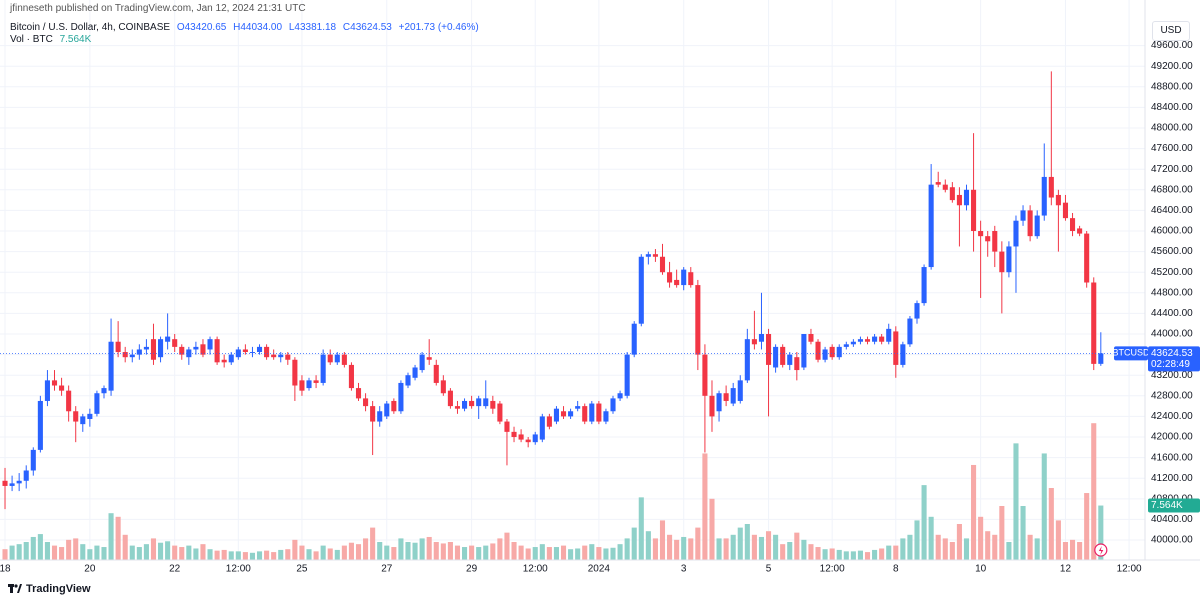  I want to click on x-tick-label: 8, so click(896, 569).